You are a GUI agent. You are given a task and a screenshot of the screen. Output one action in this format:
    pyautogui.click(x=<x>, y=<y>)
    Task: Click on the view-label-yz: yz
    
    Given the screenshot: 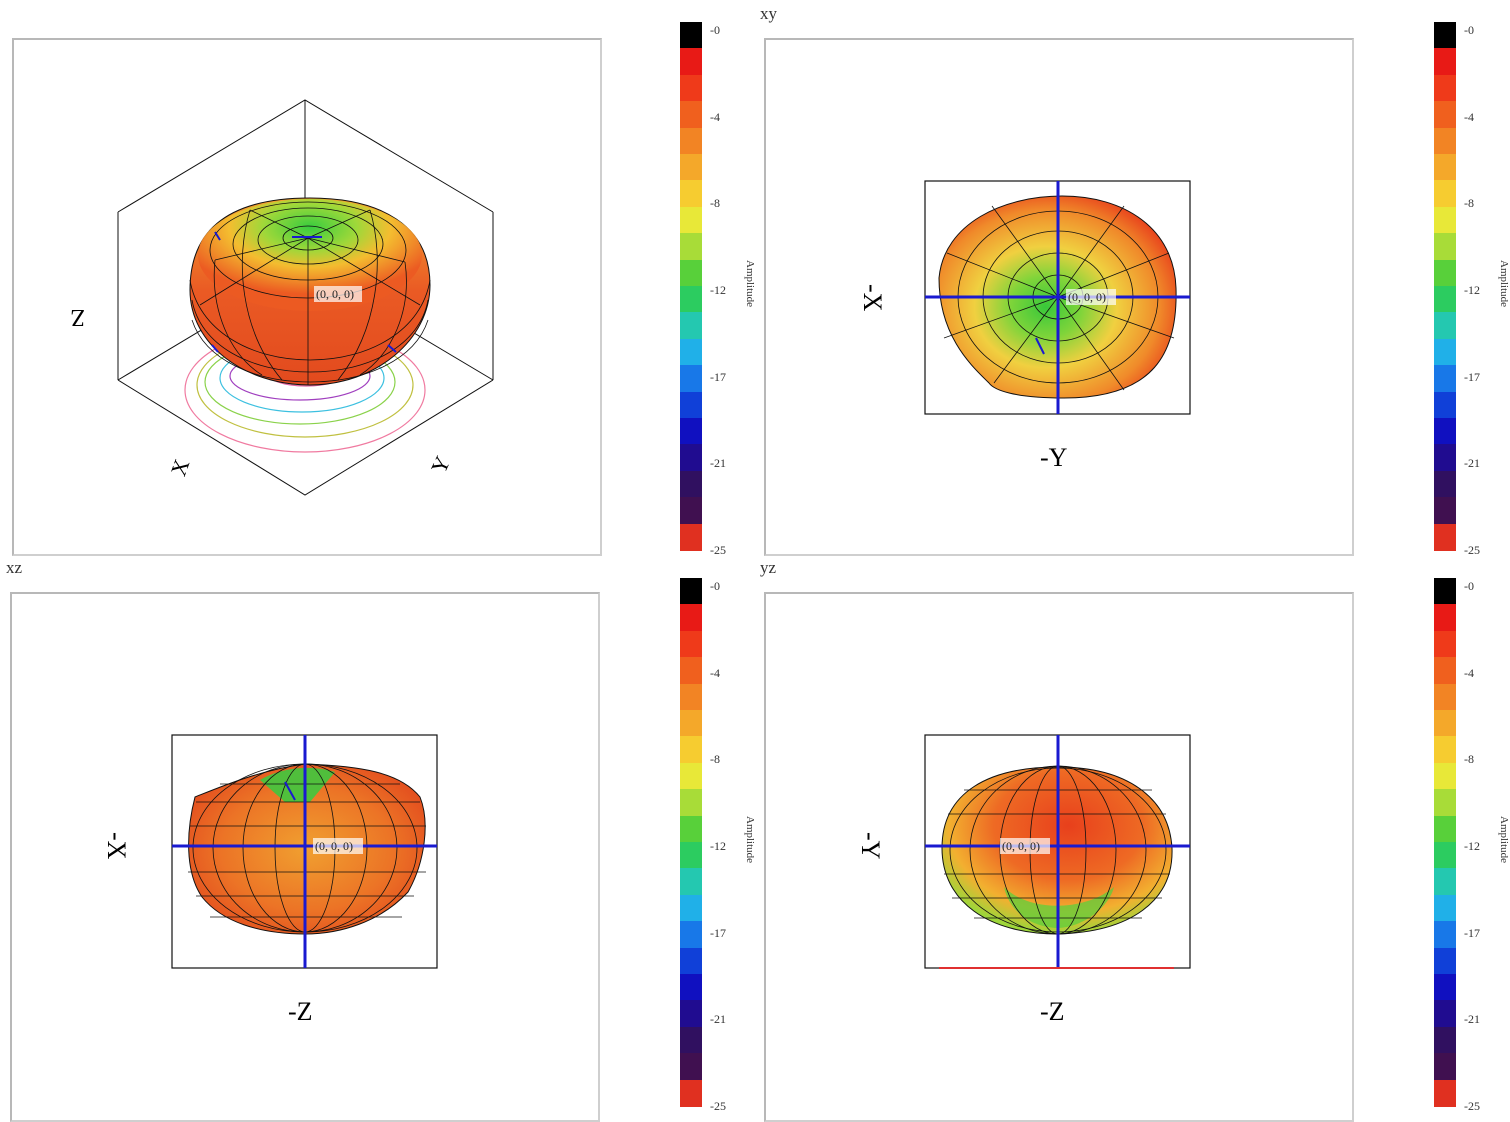 What is the action you would take?
    pyautogui.click(x=768, y=567)
    